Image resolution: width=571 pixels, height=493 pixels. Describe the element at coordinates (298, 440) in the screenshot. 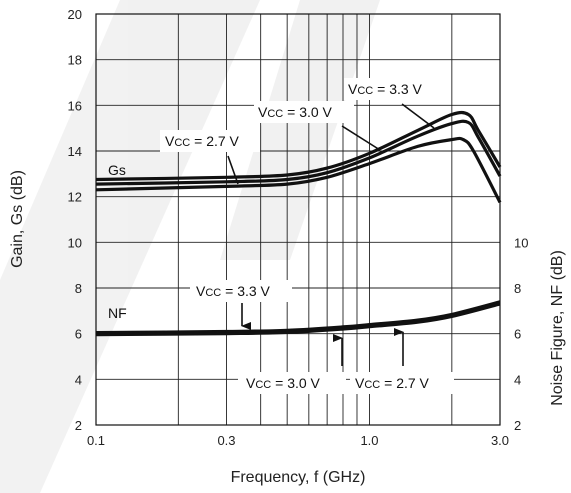

I see `x-tick-labels: 0.1 0.3 1.0 3.0` at that location.